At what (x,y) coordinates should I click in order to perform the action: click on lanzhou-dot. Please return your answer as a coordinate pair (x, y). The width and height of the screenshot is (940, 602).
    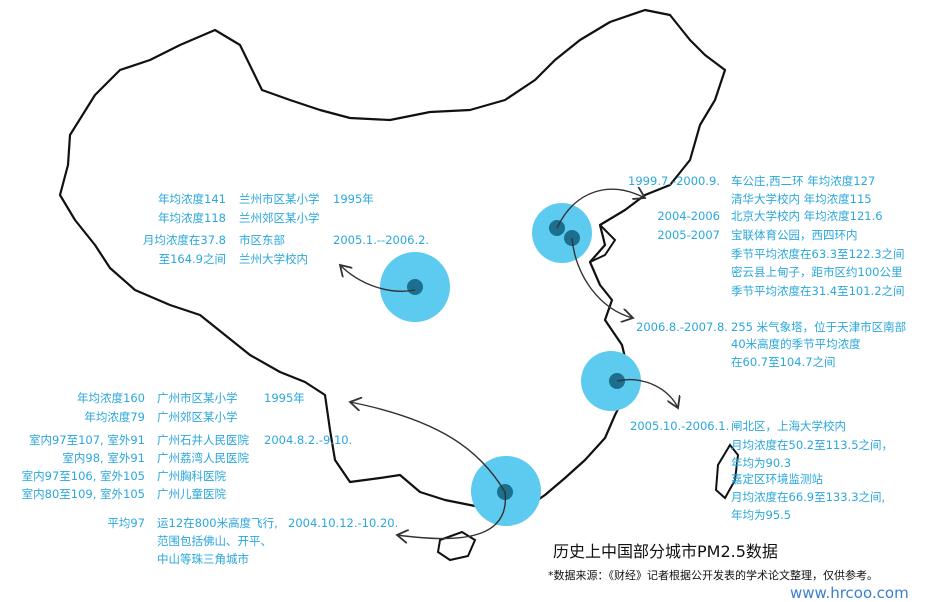
    Looking at the image, I should click on (415, 287).